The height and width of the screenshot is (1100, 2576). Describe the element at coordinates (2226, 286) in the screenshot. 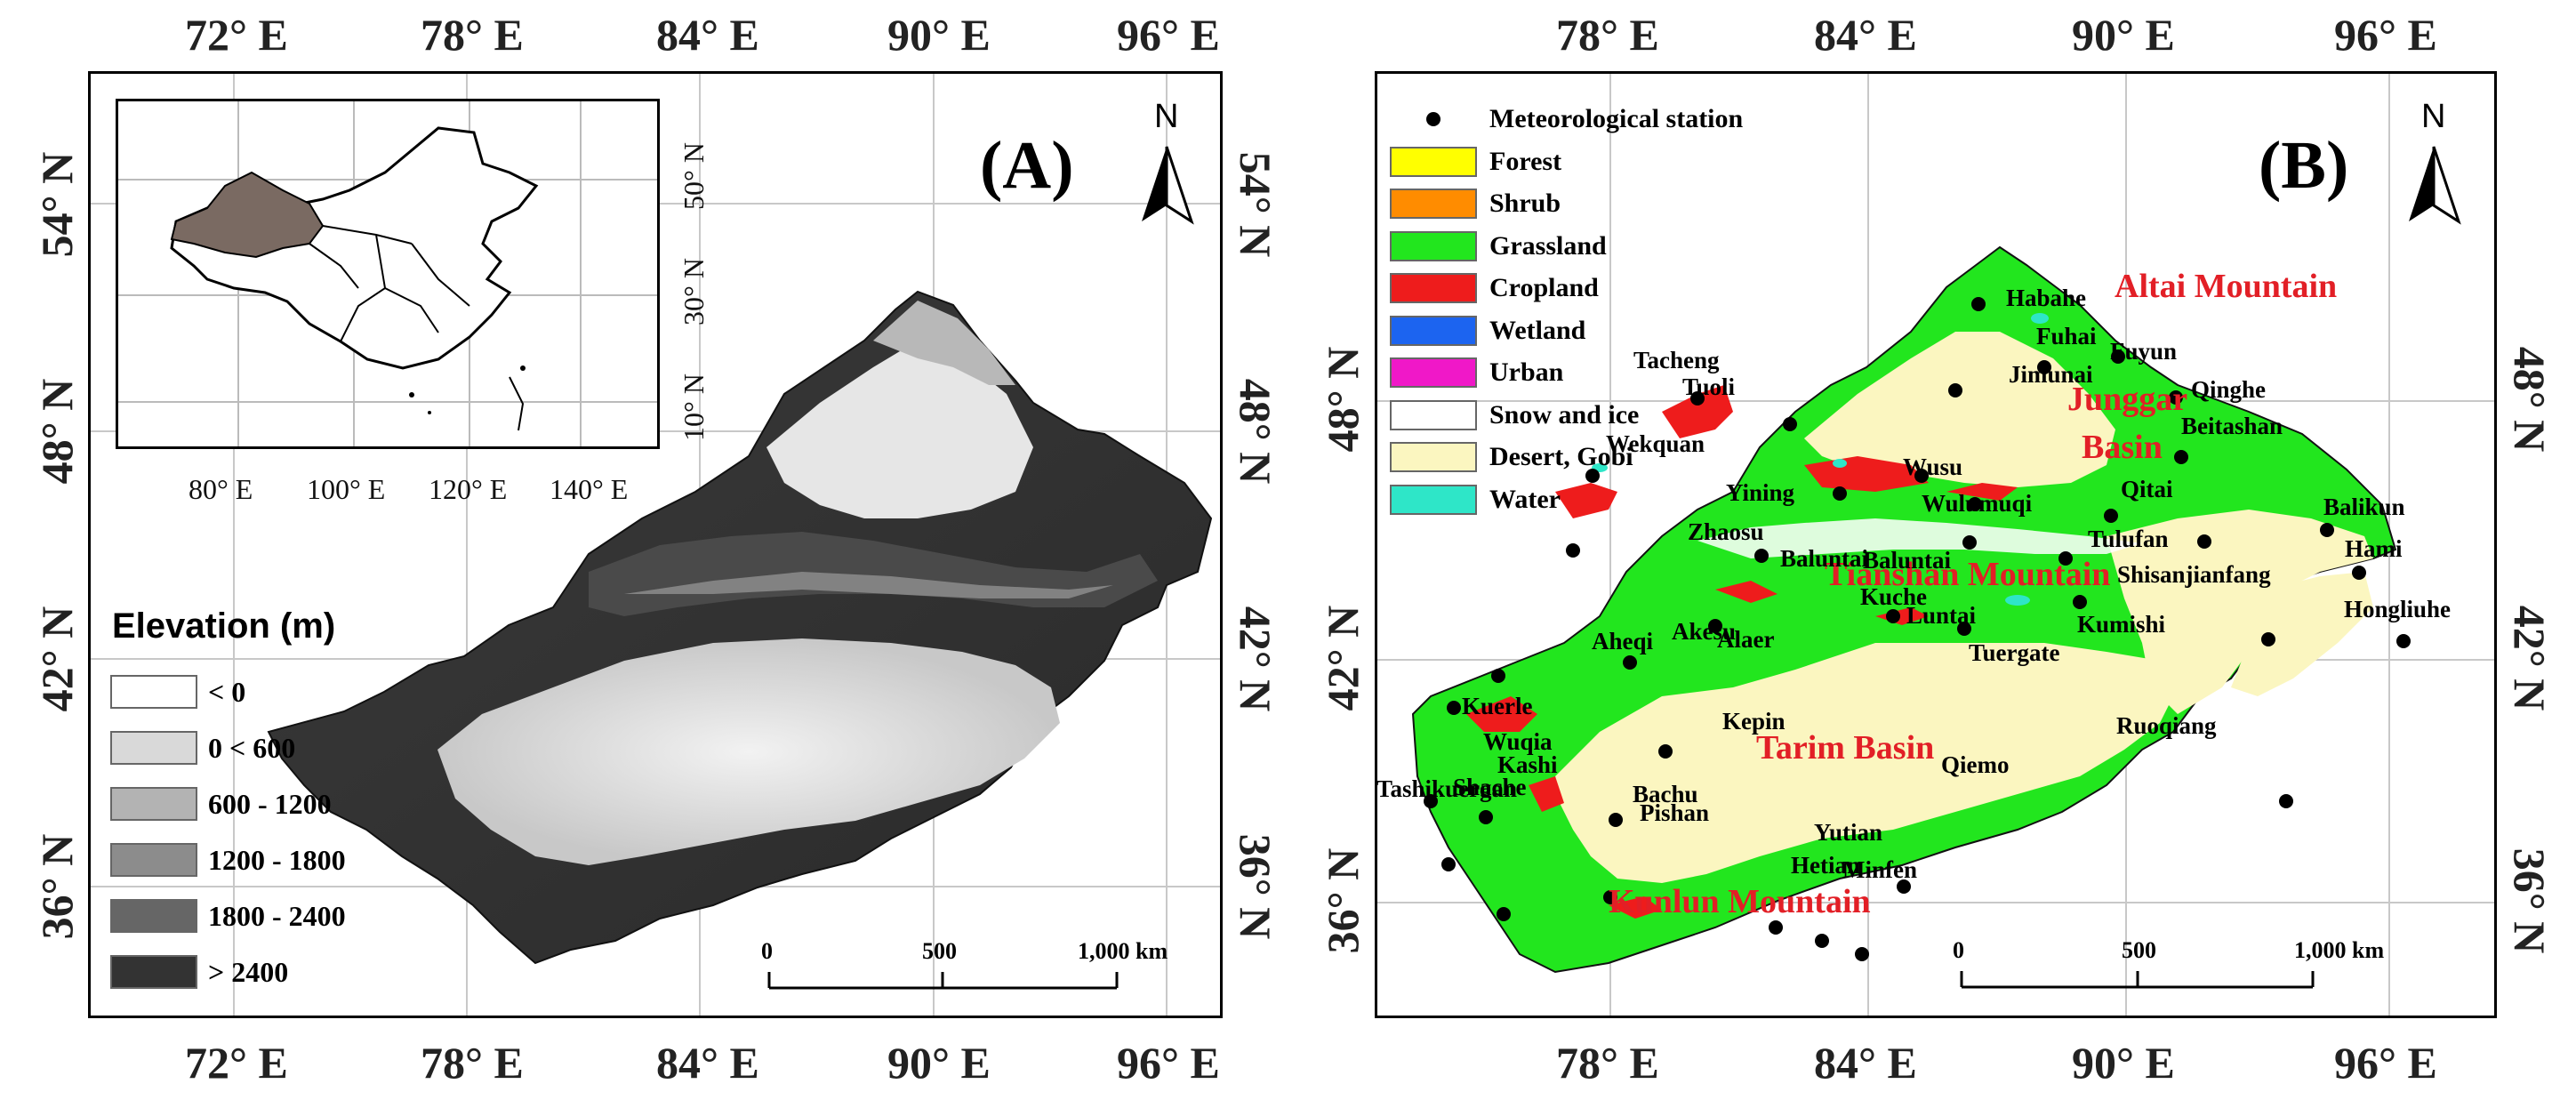

I see `region-altai-mountain: Altai Mountain` at that location.